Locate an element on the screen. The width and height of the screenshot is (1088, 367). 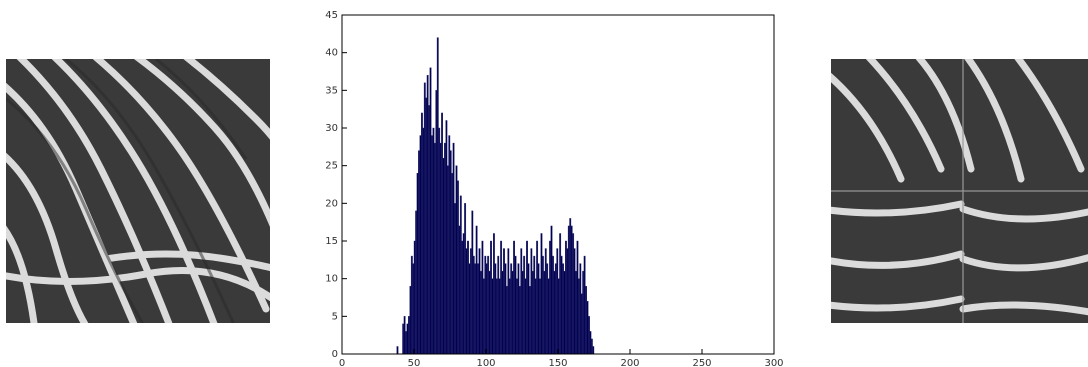
y-tick-label: 10 is located at coordinates (331, 279).